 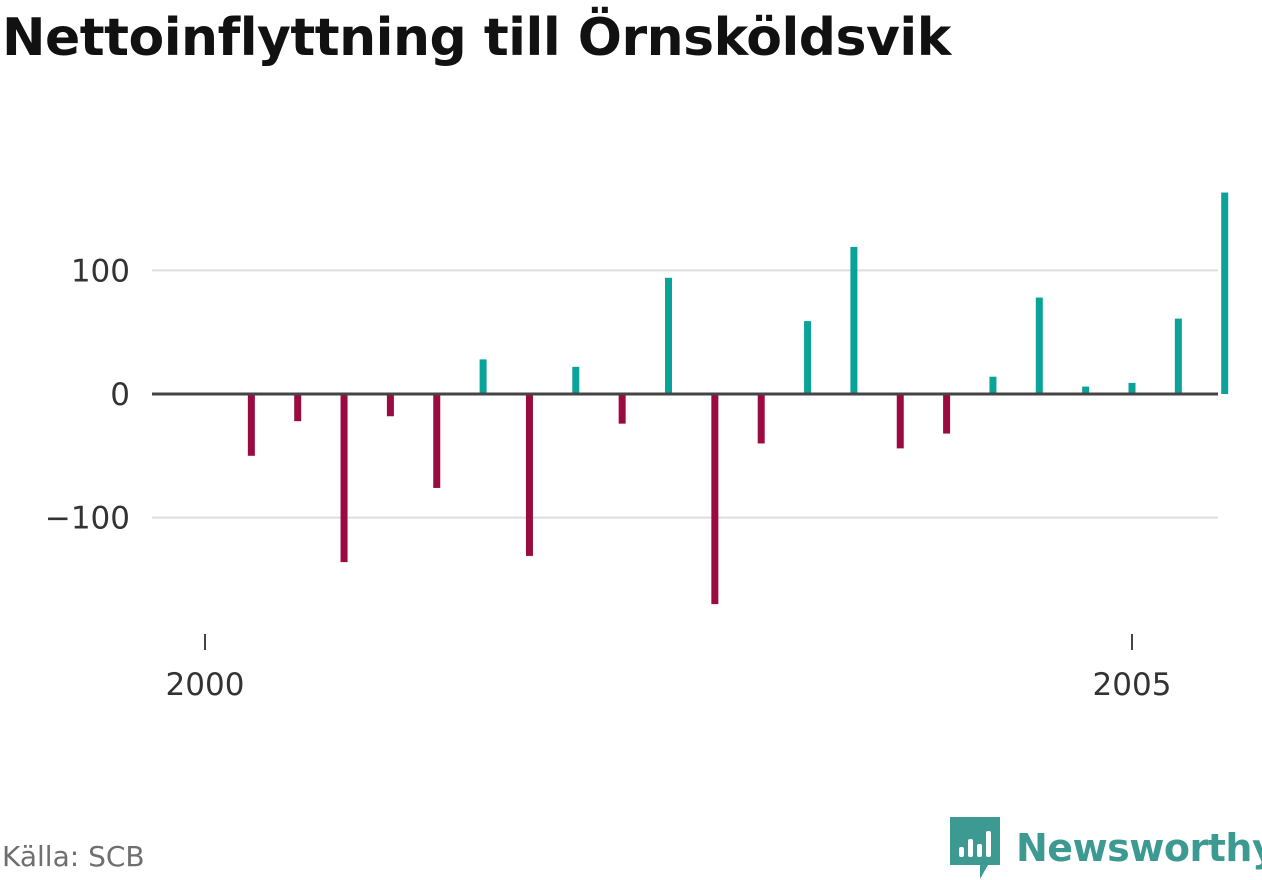 I want to click on newsworthy-logo-icon, so click(x=975, y=848).